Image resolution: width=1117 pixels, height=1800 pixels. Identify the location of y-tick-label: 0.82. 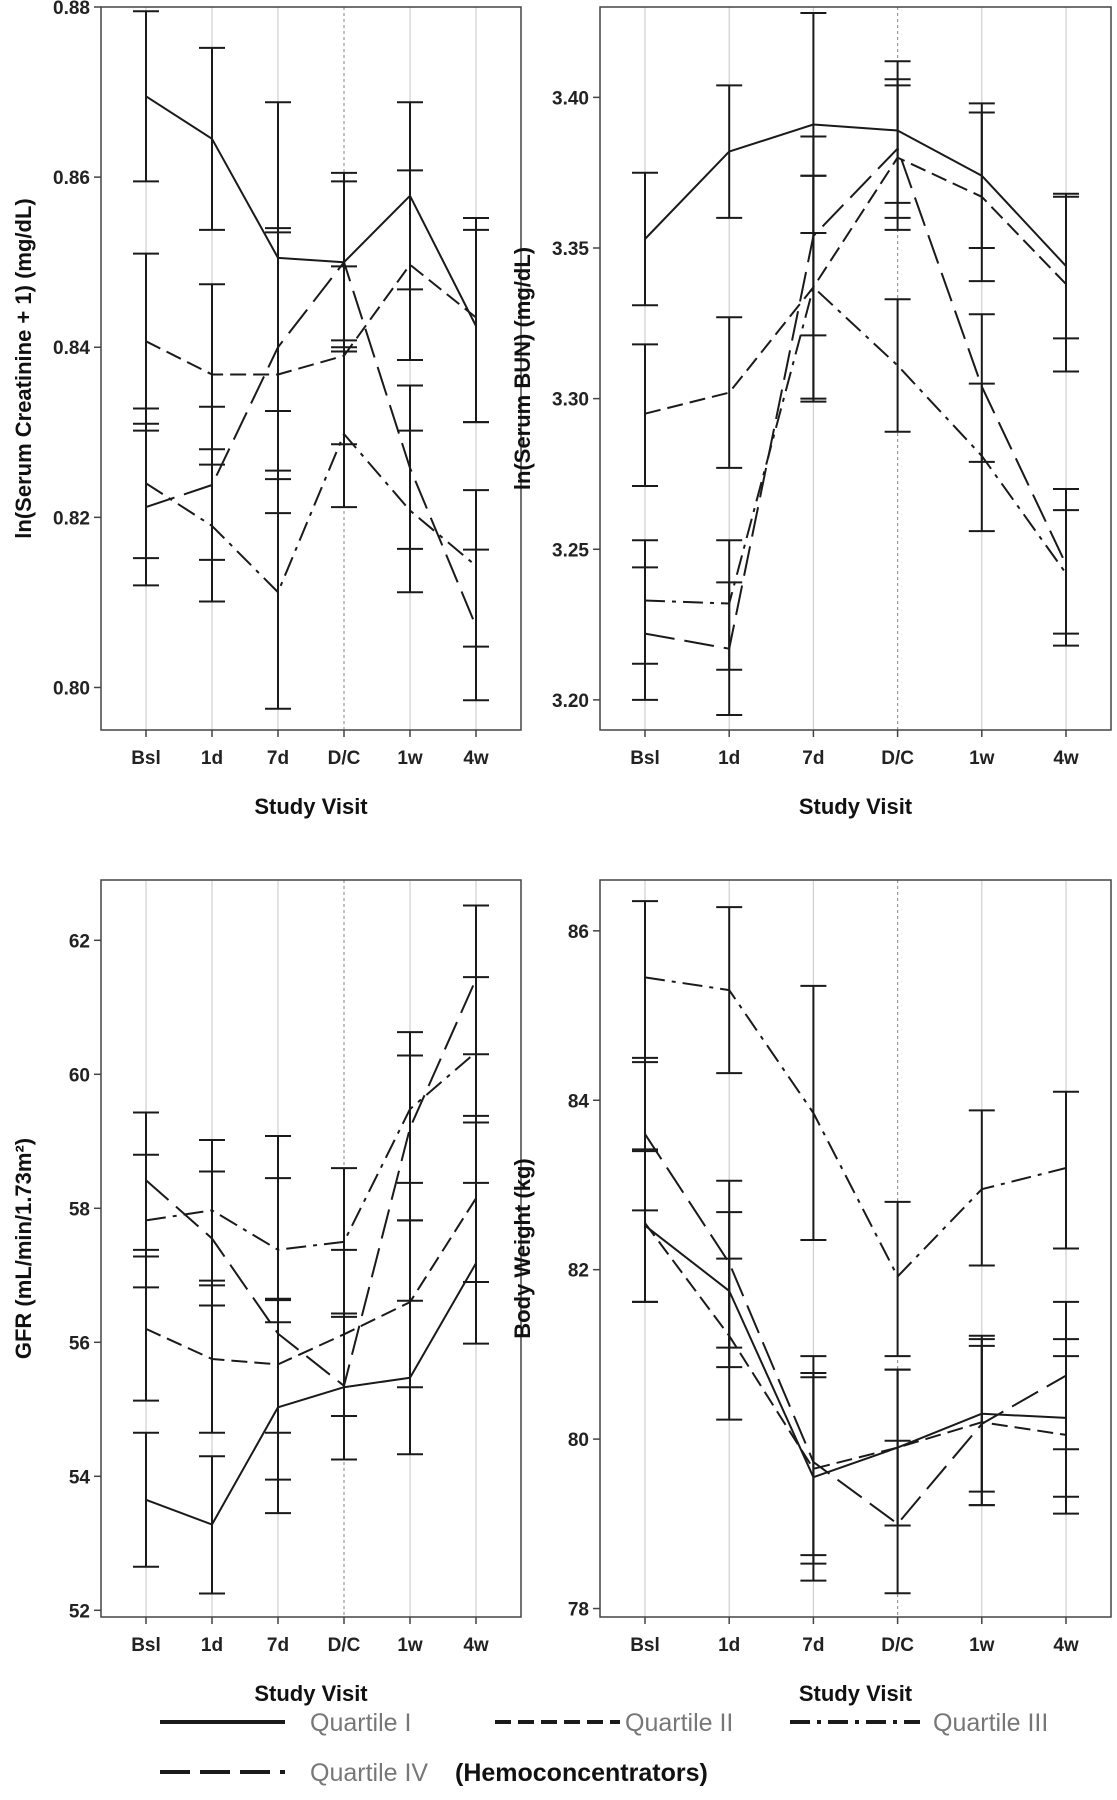
(71, 518).